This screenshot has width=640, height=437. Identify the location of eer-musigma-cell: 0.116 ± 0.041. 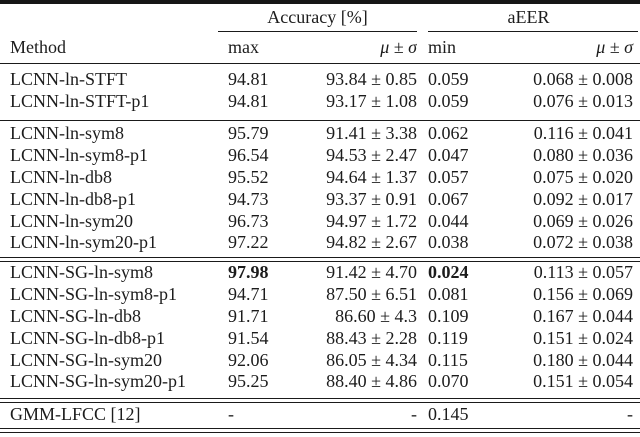
(583, 133).